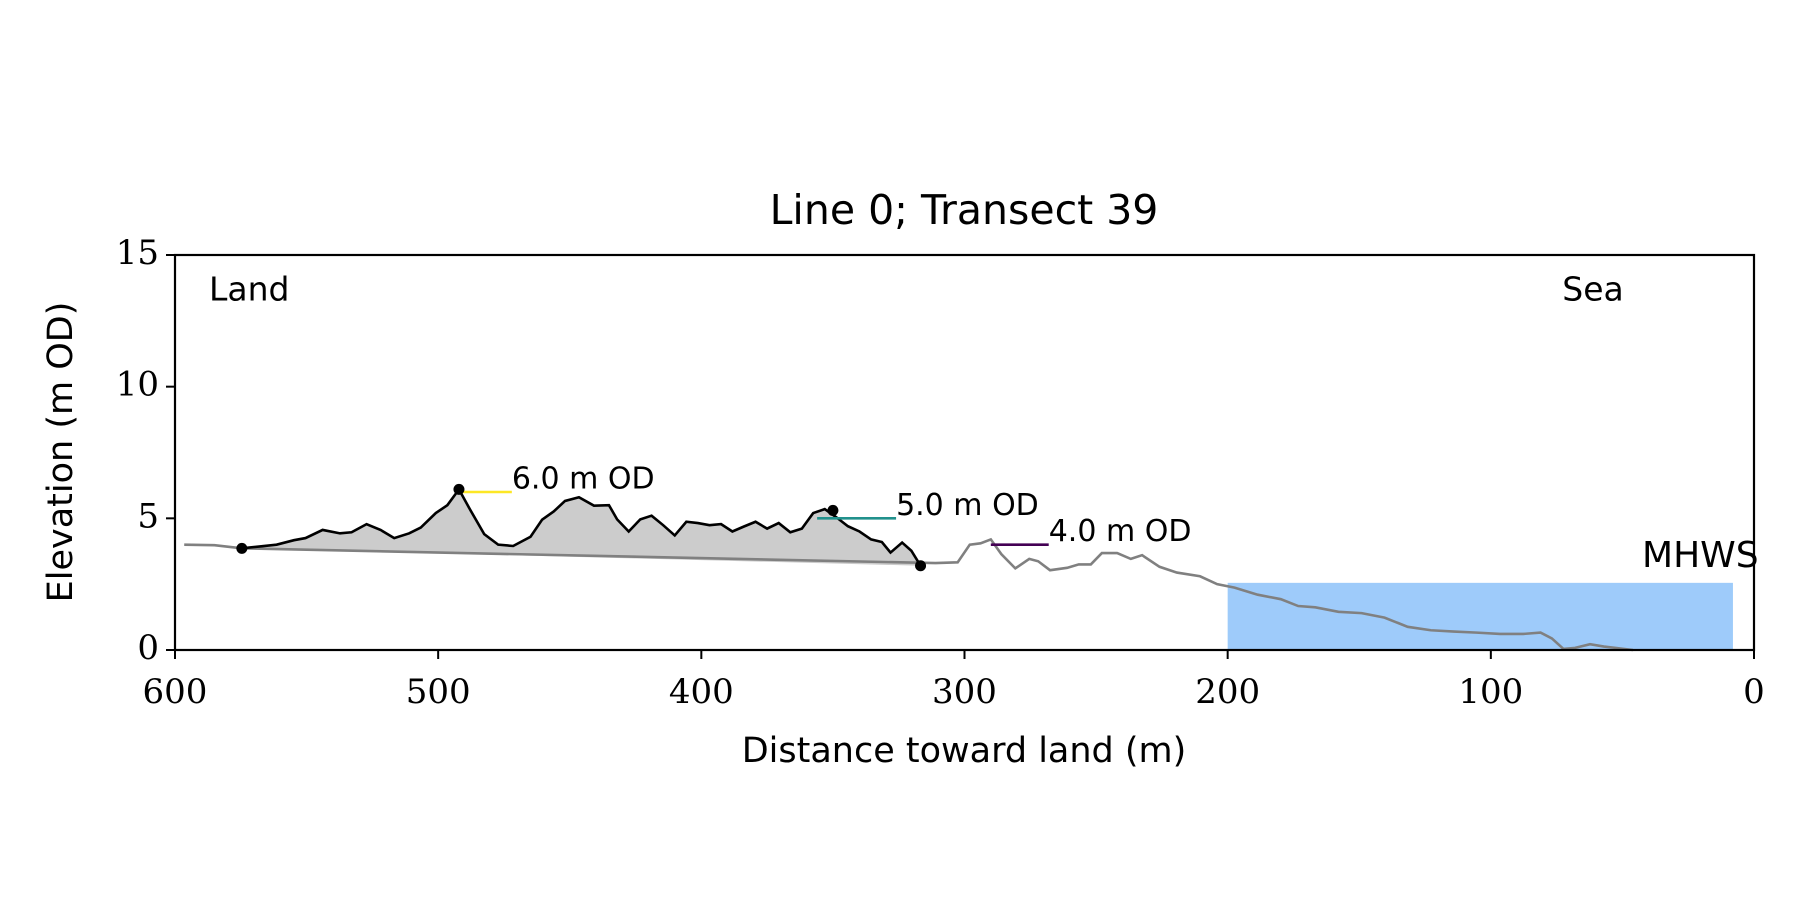 This screenshot has height=900, width=1800. Describe the element at coordinates (909, 594) in the screenshot. I see `profile-line` at that location.